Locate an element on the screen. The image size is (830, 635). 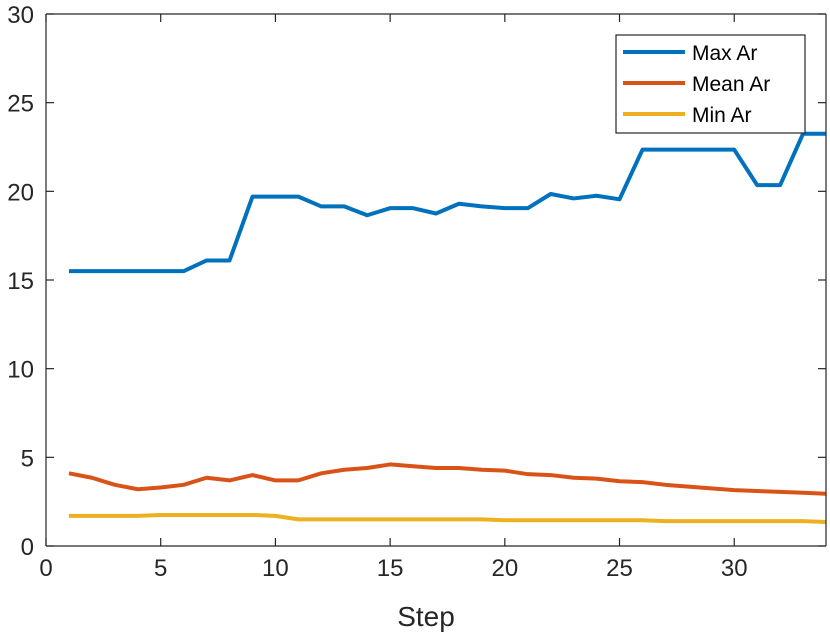
legend-label: Max Ar is located at coordinates (724, 53).